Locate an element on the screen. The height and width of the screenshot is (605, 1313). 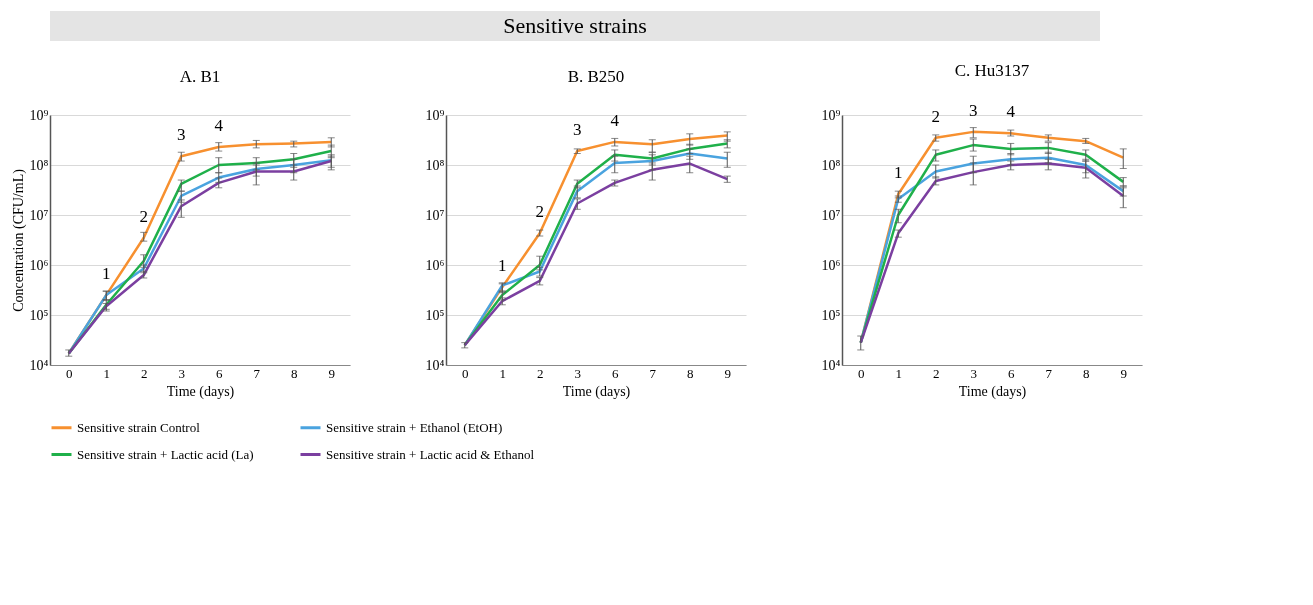
text: Sensitive strains is located at coordinates (575, 25).